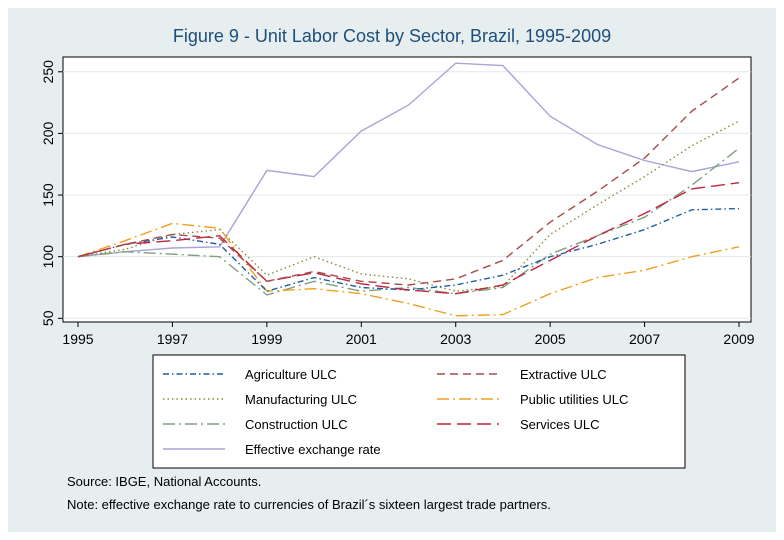 The image size is (784, 540). What do you see at coordinates (550, 339) in the screenshot?
I see `x-tick-label: 2005` at bounding box center [550, 339].